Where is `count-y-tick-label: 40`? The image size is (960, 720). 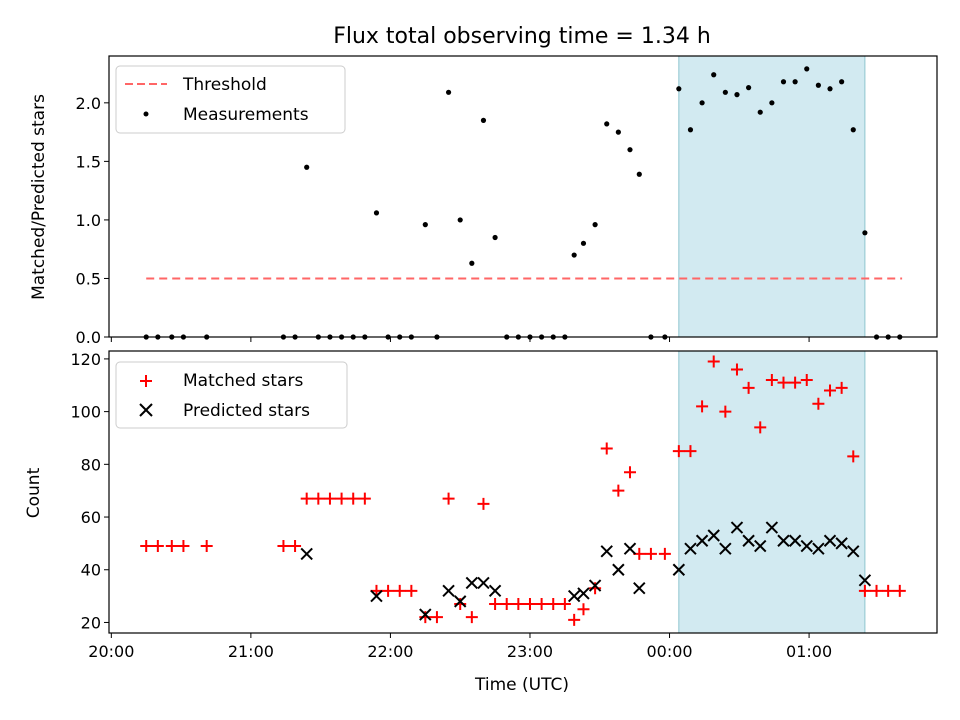 count-y-tick-label: 40 is located at coordinates (91, 570).